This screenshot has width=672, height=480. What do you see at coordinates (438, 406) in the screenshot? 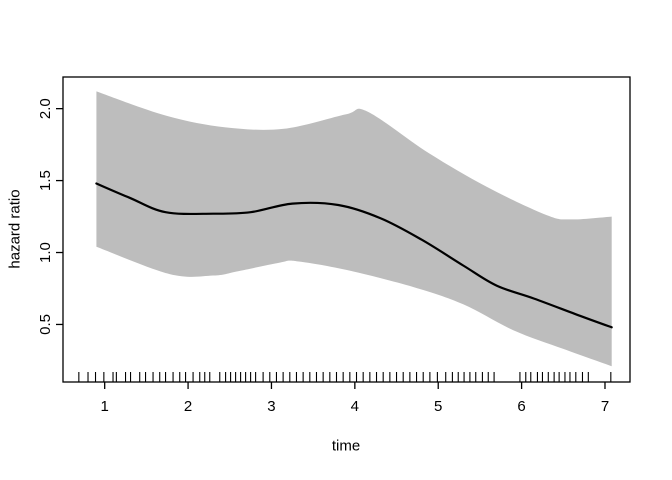
I see `x-tick-label: 5` at bounding box center [438, 406].